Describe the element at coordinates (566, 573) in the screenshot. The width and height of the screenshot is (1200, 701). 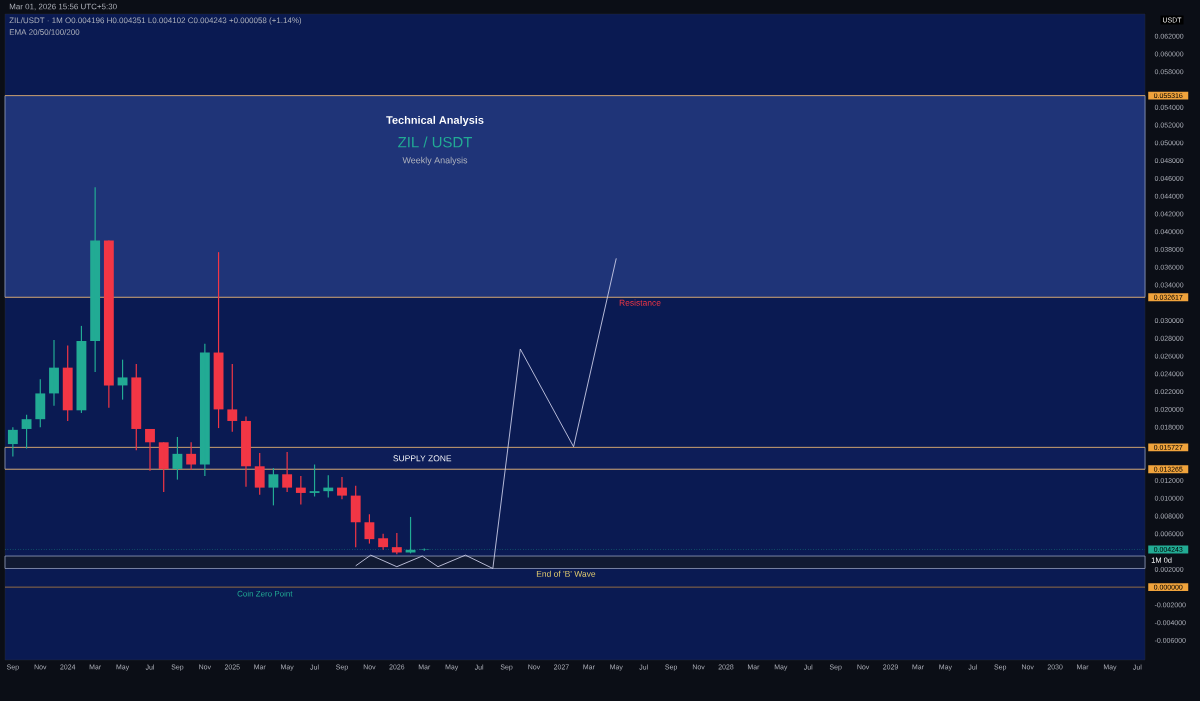
I see `band-label: End of 'B' Wave` at that location.